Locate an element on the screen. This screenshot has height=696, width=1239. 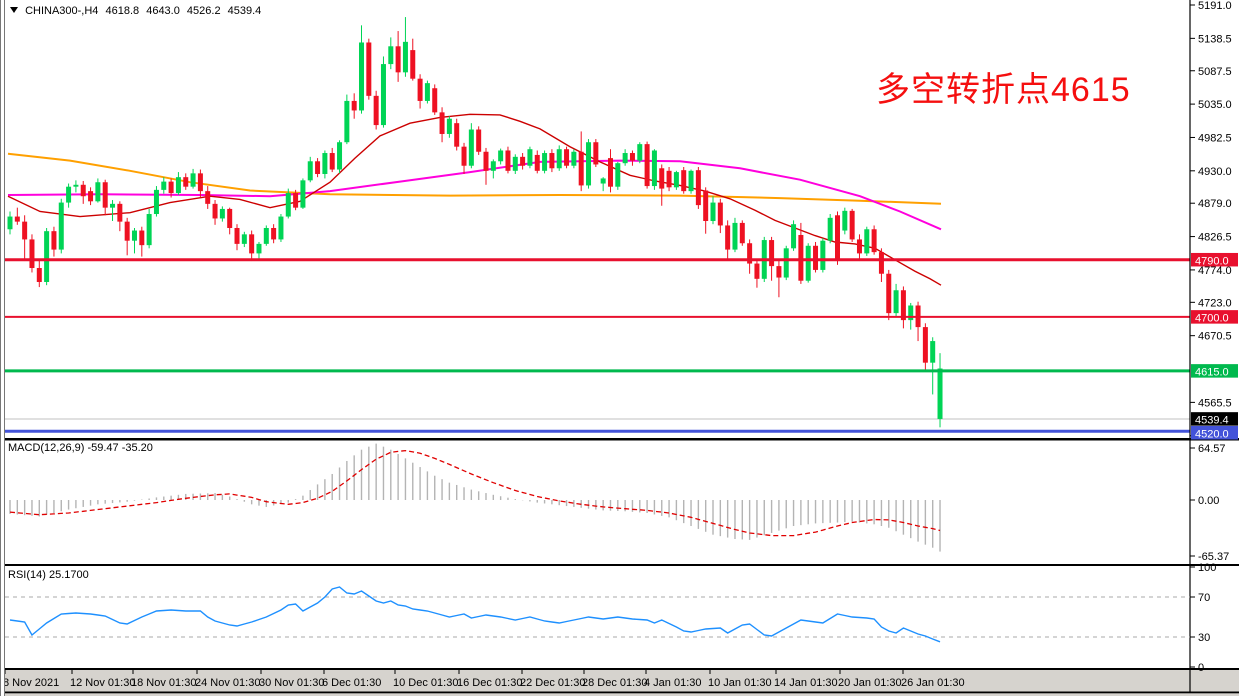
time-axis-line is located at coordinates (619, 669).